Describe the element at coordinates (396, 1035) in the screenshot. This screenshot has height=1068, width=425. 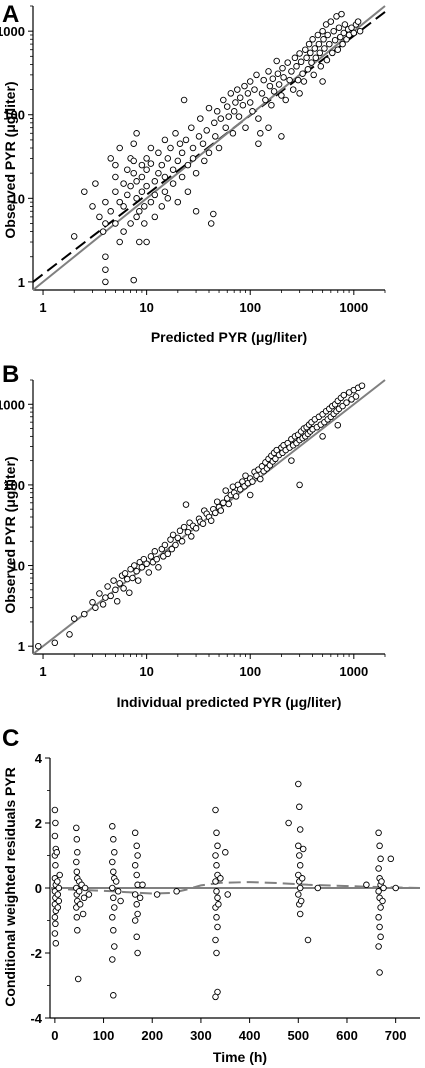
I see `x-tick-label: 700` at that location.